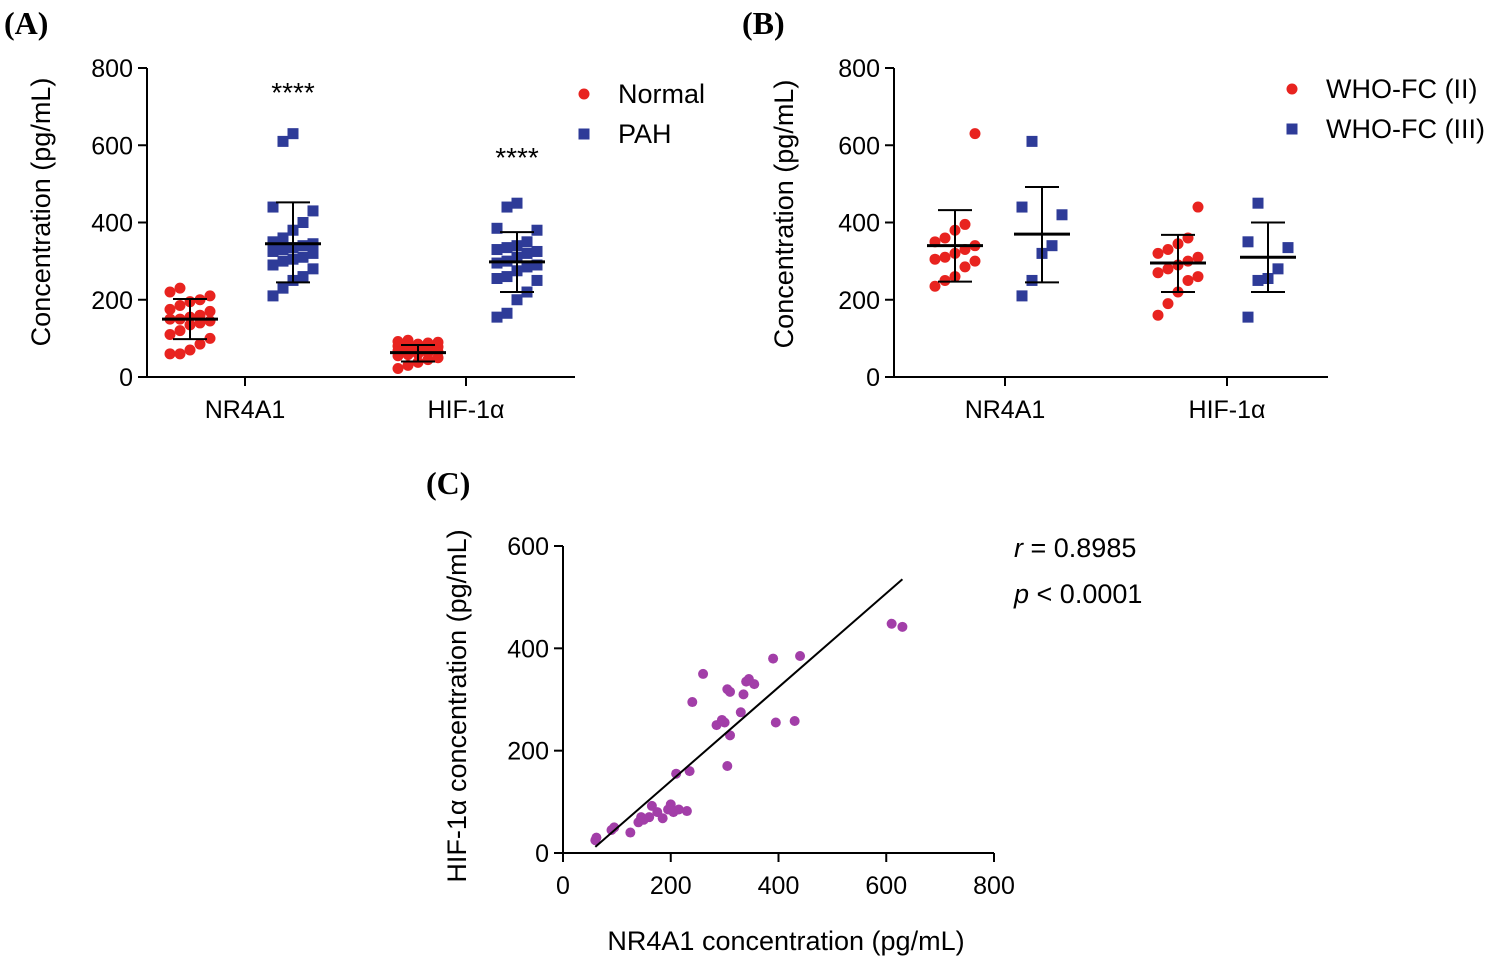  Describe the element at coordinates (26, 23) in the screenshot. I see `panel-a-label: (A)` at that location.